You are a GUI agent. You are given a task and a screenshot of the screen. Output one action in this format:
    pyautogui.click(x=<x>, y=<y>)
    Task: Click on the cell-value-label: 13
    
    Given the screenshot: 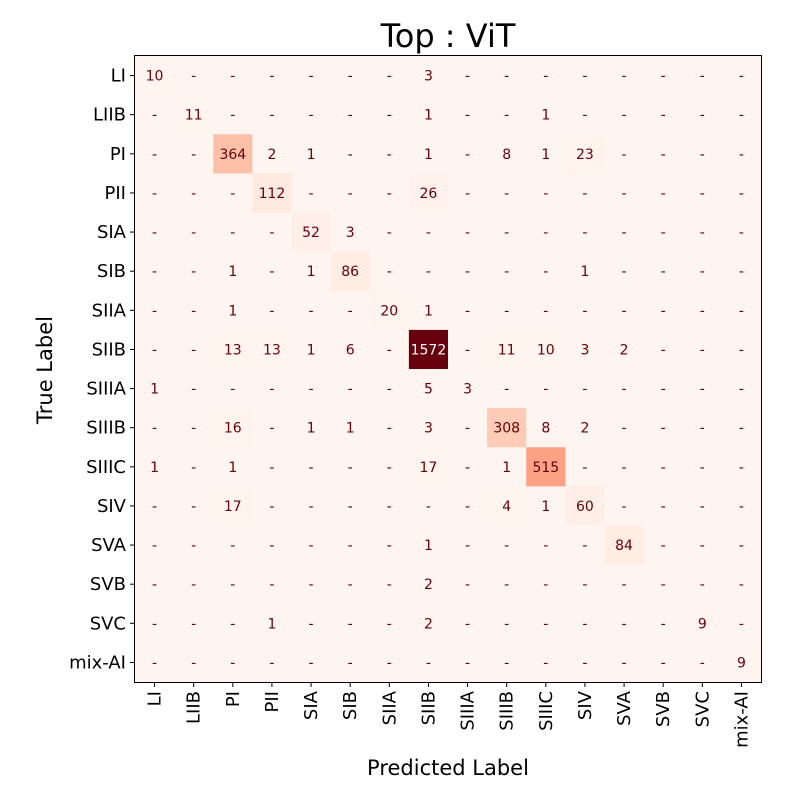 What is the action you would take?
    pyautogui.click(x=233, y=350)
    